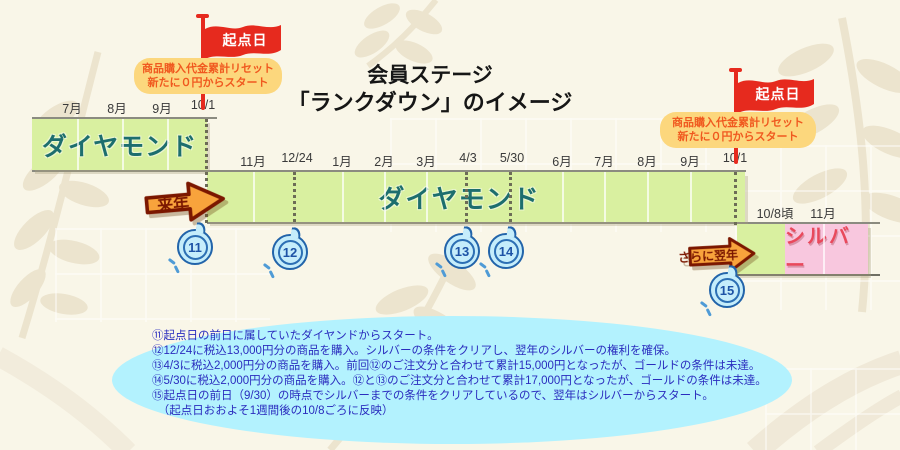 The width and height of the screenshot is (900, 450). What do you see at coordinates (562, 162) in the screenshot?
I see `month-label: 6月` at bounding box center [562, 162].